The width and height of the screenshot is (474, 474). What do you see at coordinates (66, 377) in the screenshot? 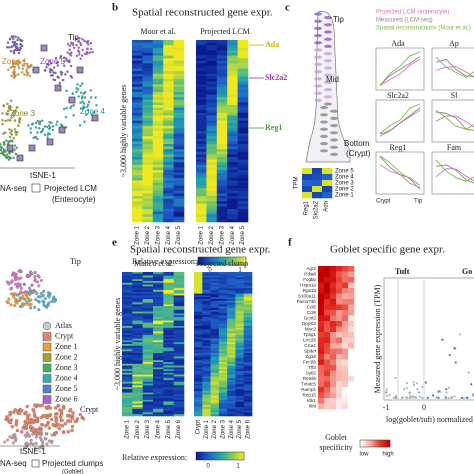
I see `legend-text: Zone 4` at bounding box center [66, 377].